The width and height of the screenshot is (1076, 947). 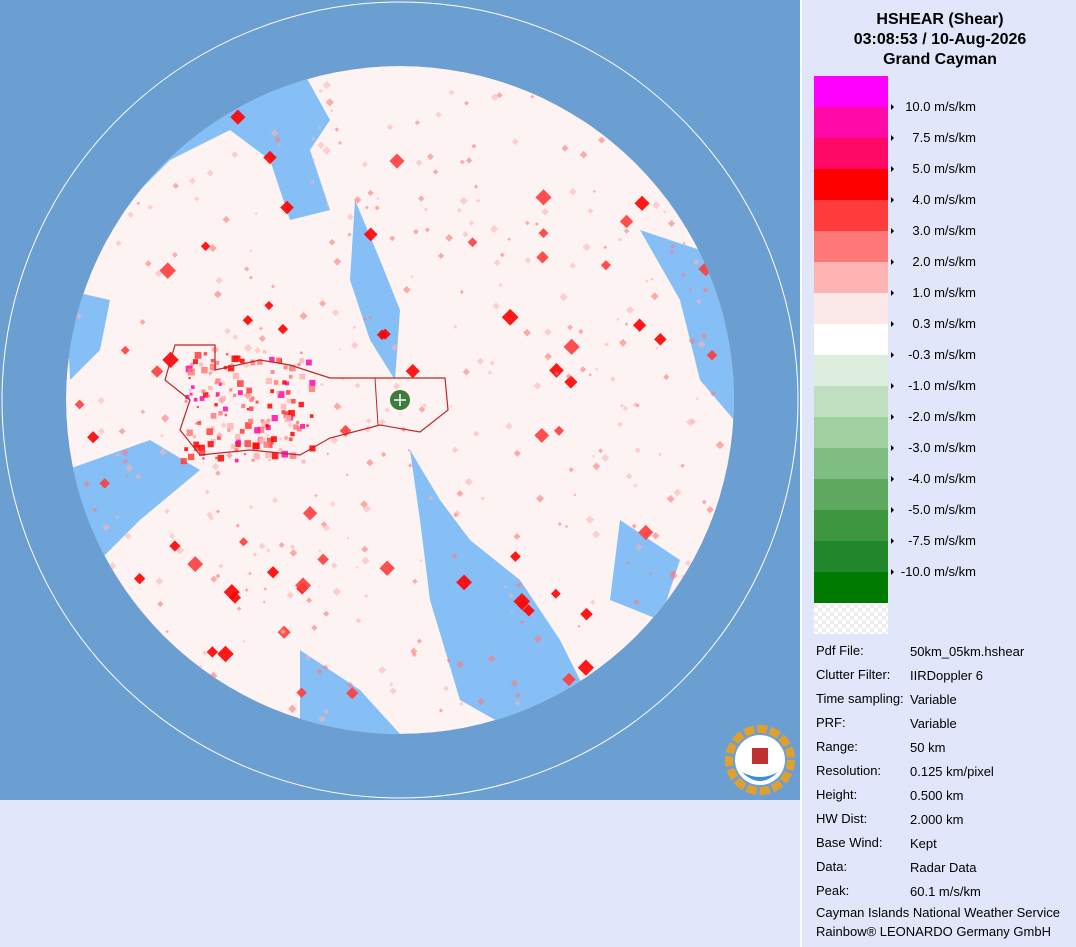 I want to click on info-label: Clutter Filter:, so click(x=853, y=674).